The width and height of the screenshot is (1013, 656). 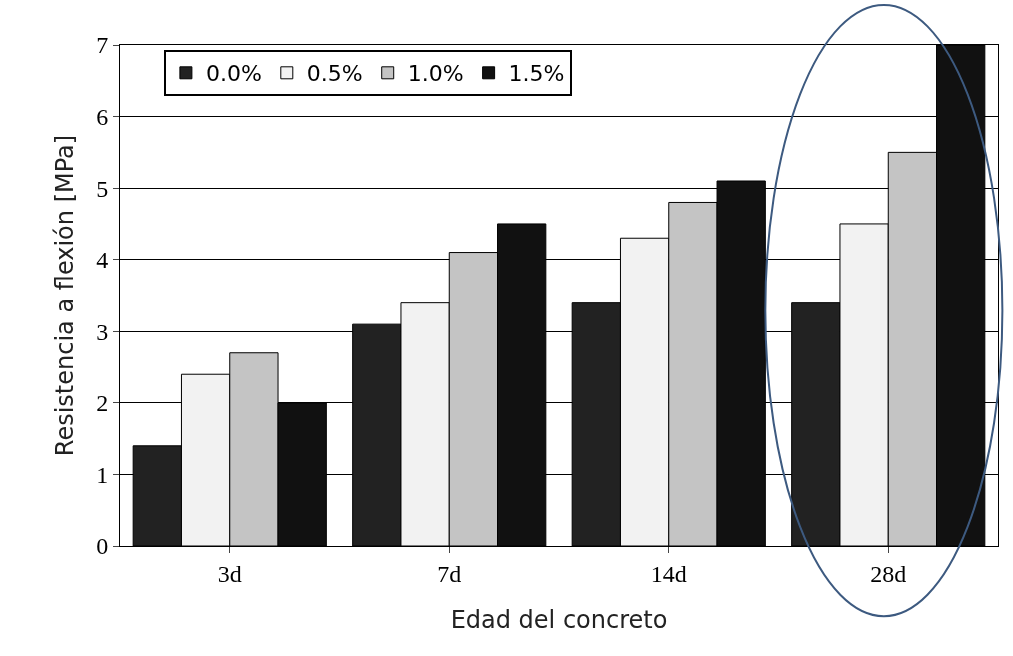 What do you see at coordinates (102, 331) in the screenshot?
I see `y-tick-label: 3` at bounding box center [102, 331].